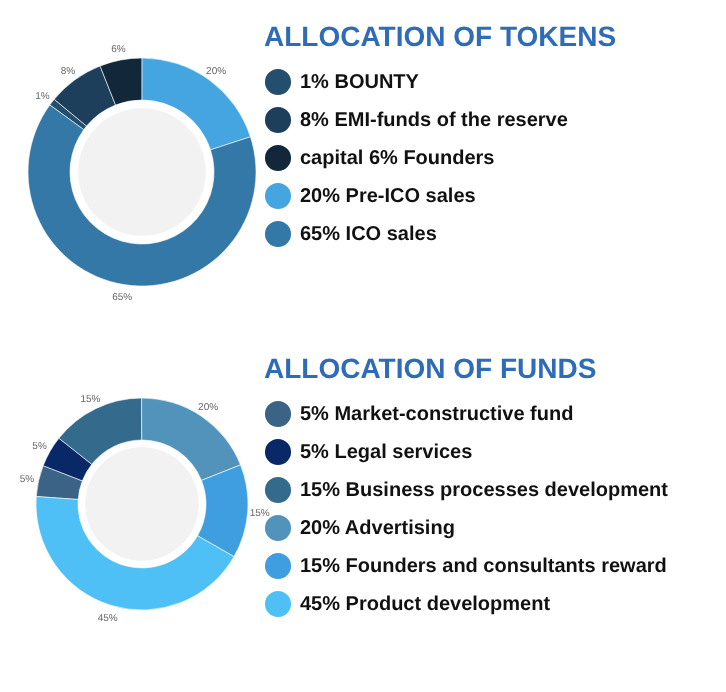 The height and width of the screenshot is (692, 726). What do you see at coordinates (485, 491) in the screenshot?
I see `legend-label: 15% Business processes development` at bounding box center [485, 491].